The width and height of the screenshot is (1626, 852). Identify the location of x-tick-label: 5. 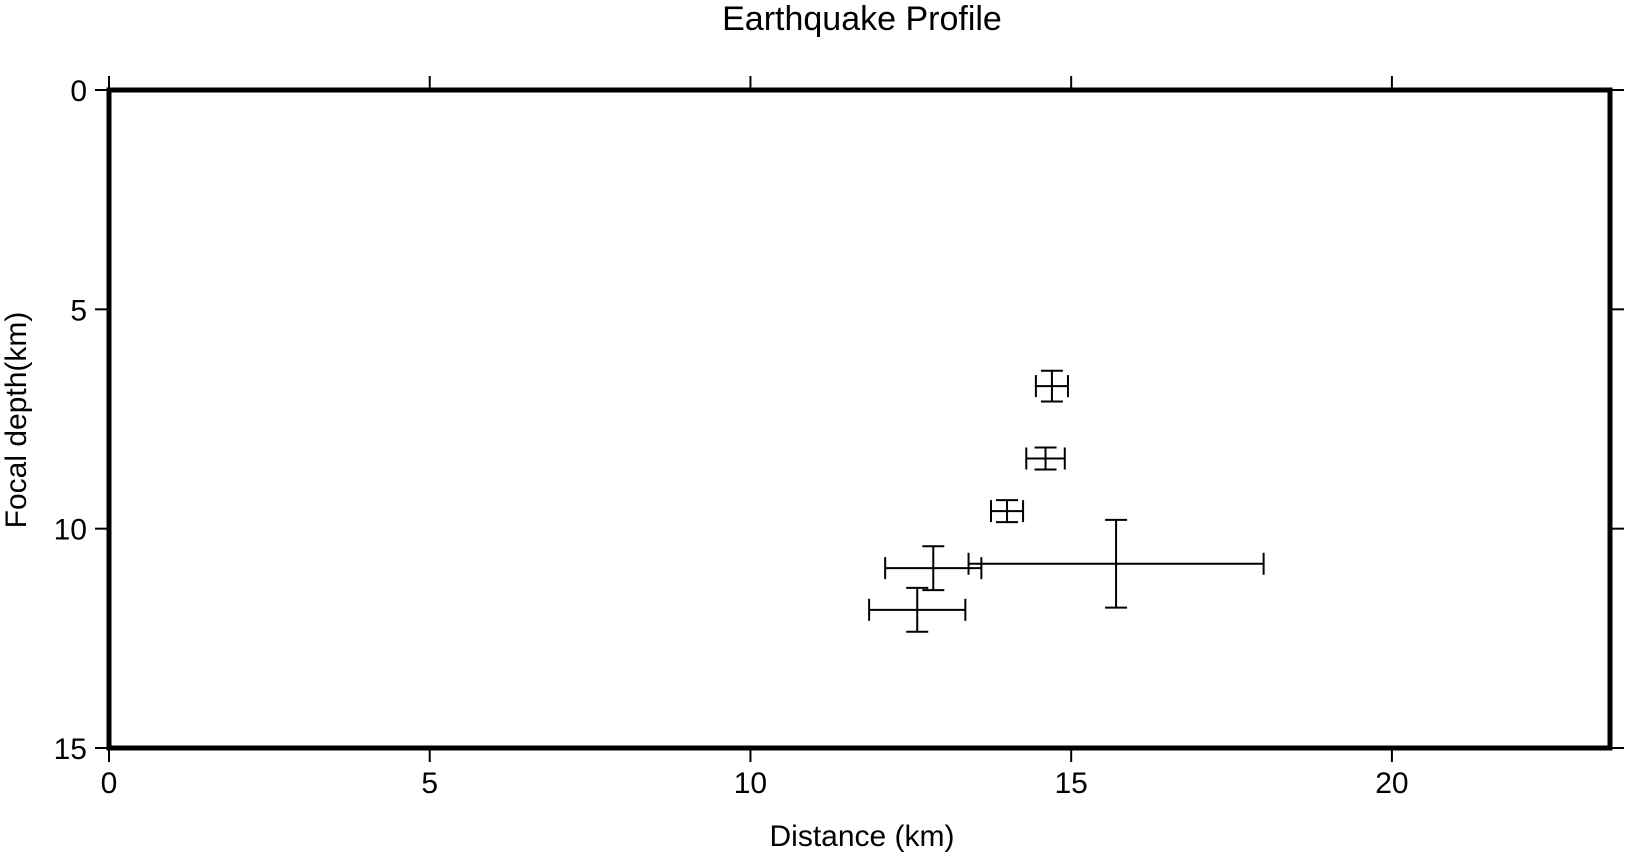
(429, 783).